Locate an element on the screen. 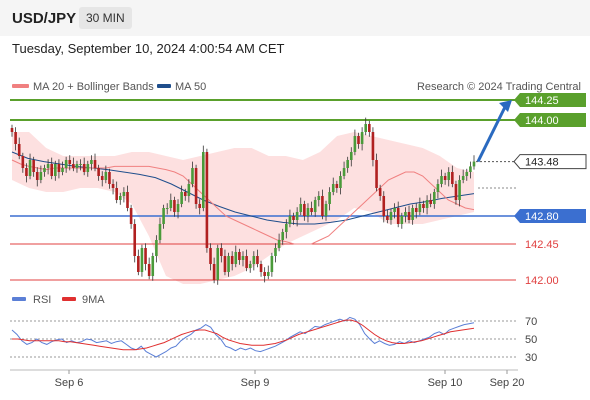 This screenshot has width=590, height=400. rsi-tick-70: 70 is located at coordinates (531, 322).